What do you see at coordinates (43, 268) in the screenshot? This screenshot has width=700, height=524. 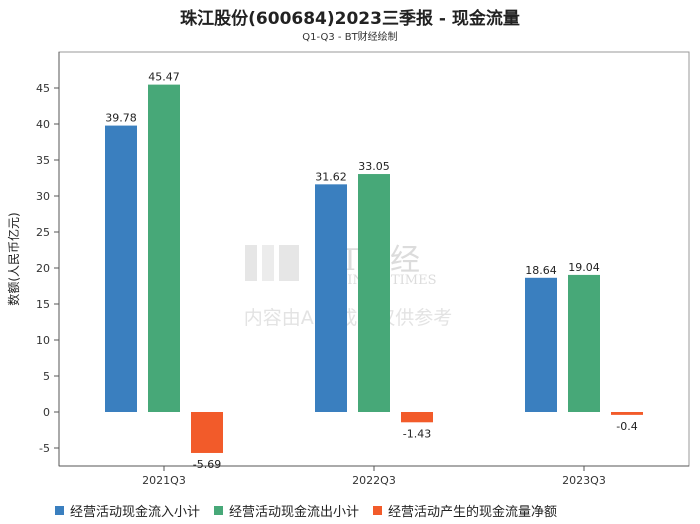 I see `y-tick-label: 20` at bounding box center [43, 268].